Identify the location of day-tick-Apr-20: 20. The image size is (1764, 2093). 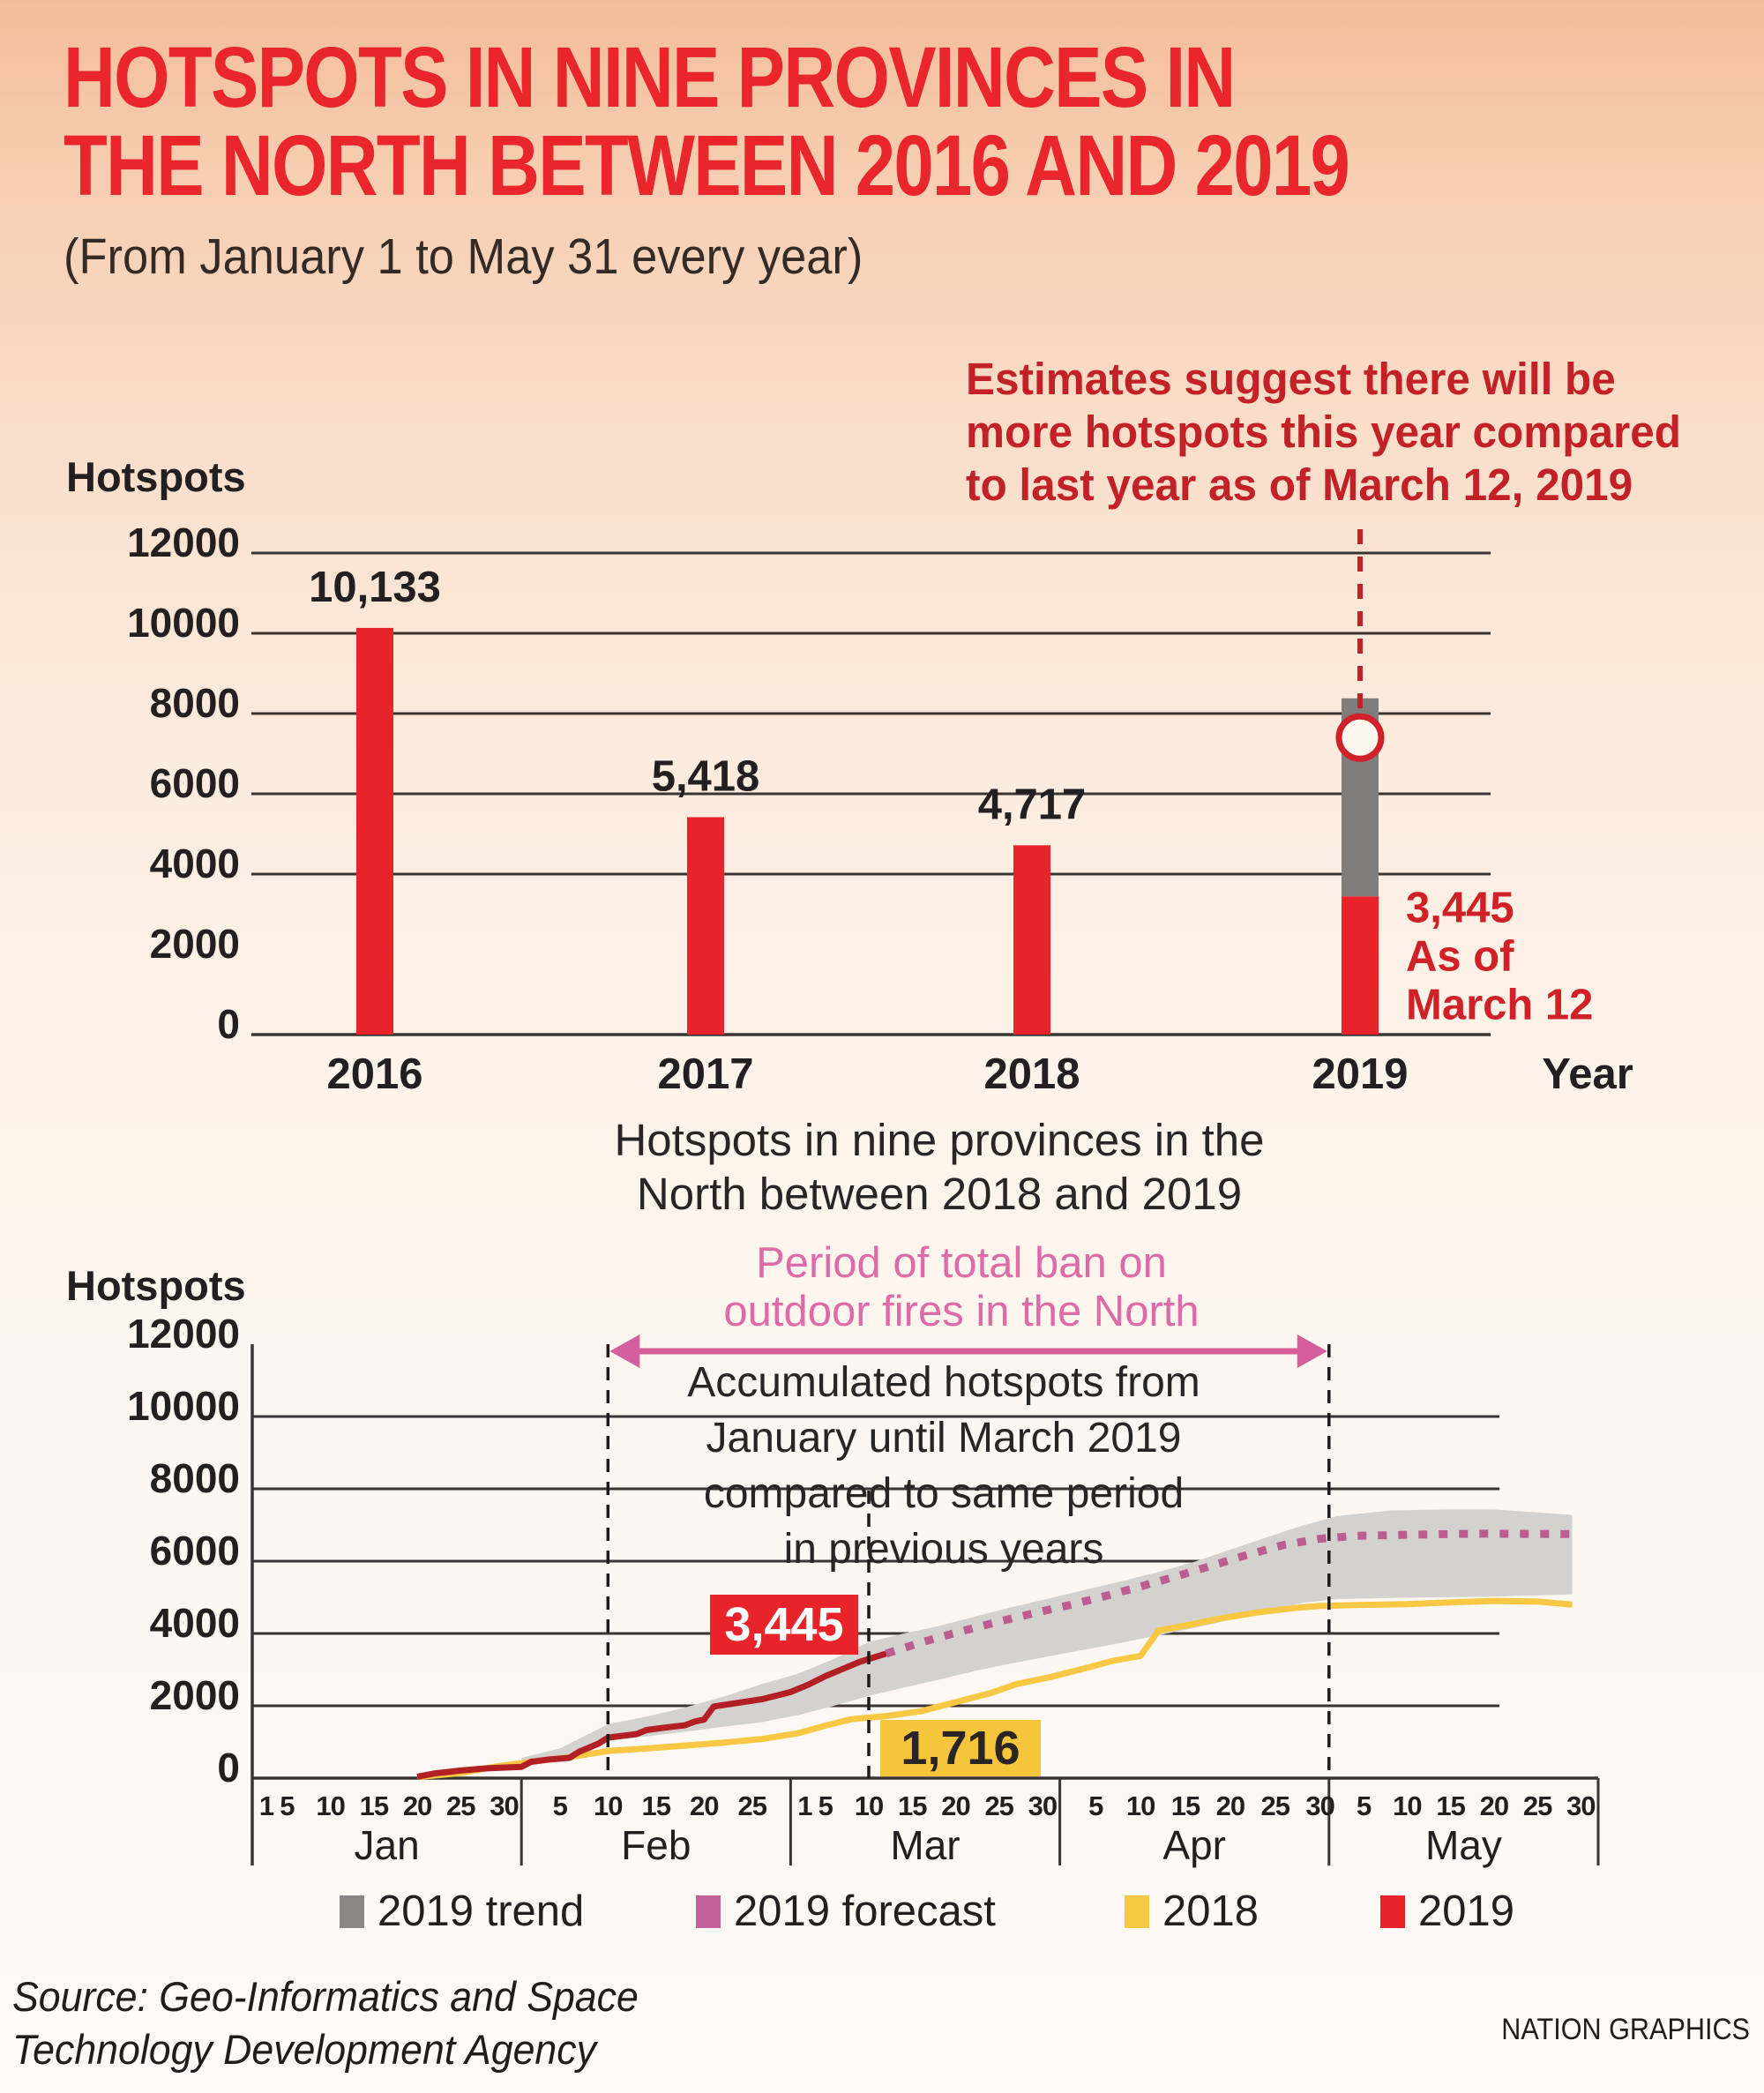
(1230, 1805).